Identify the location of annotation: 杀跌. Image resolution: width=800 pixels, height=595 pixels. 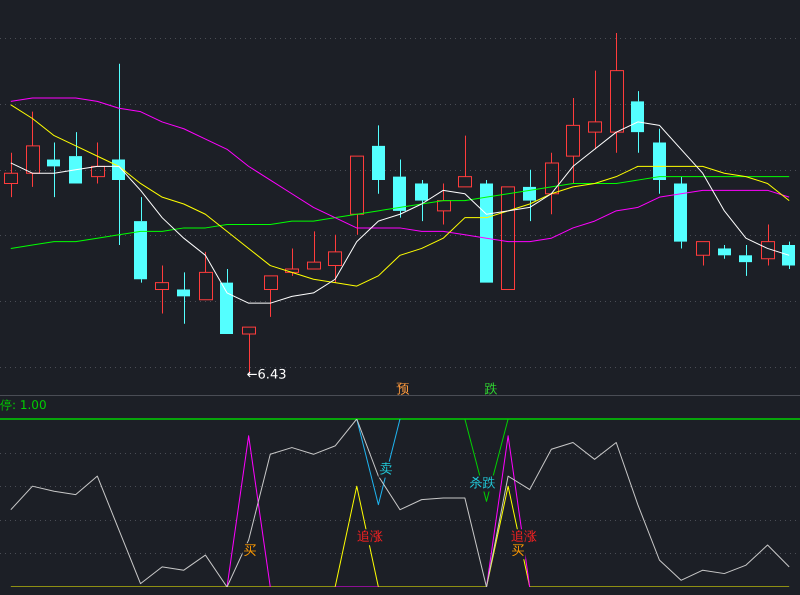
(482, 483).